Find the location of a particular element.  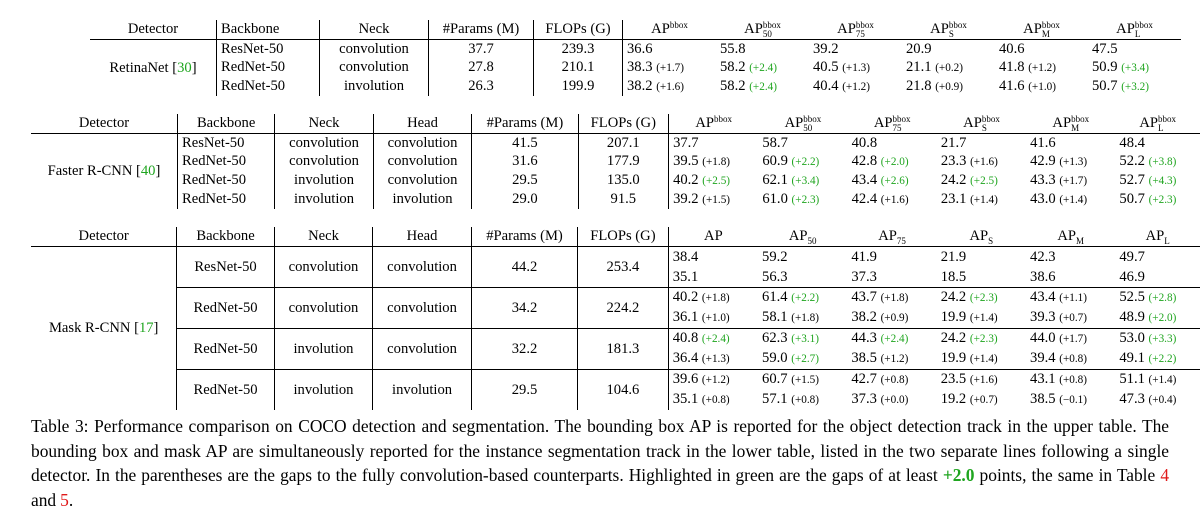

ap-value: 50.7 is located at coordinates (1132, 198).